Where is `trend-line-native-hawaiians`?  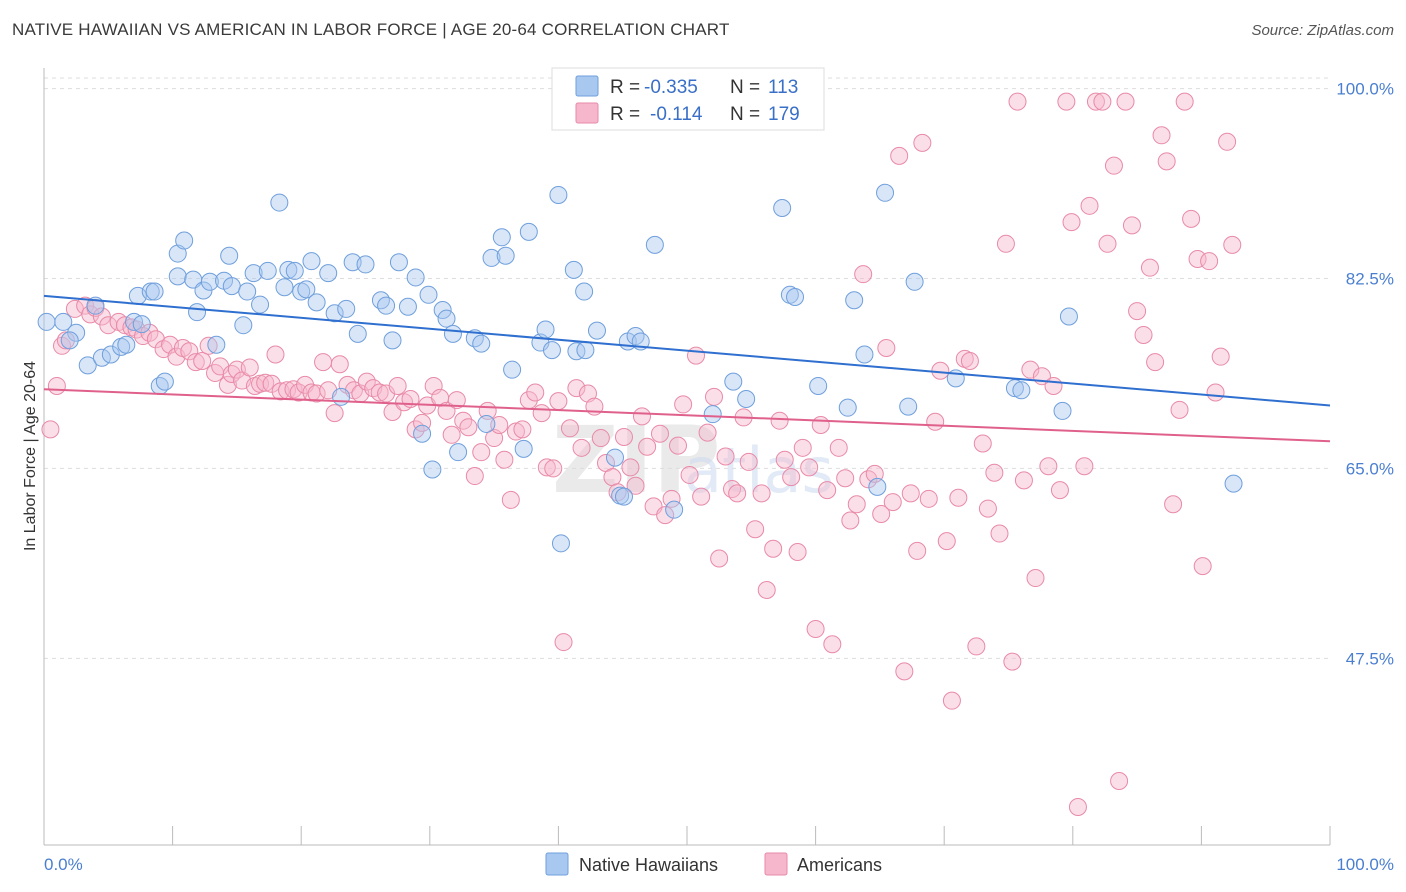 trend-line-native-hawaiians is located at coordinates (687, 350).